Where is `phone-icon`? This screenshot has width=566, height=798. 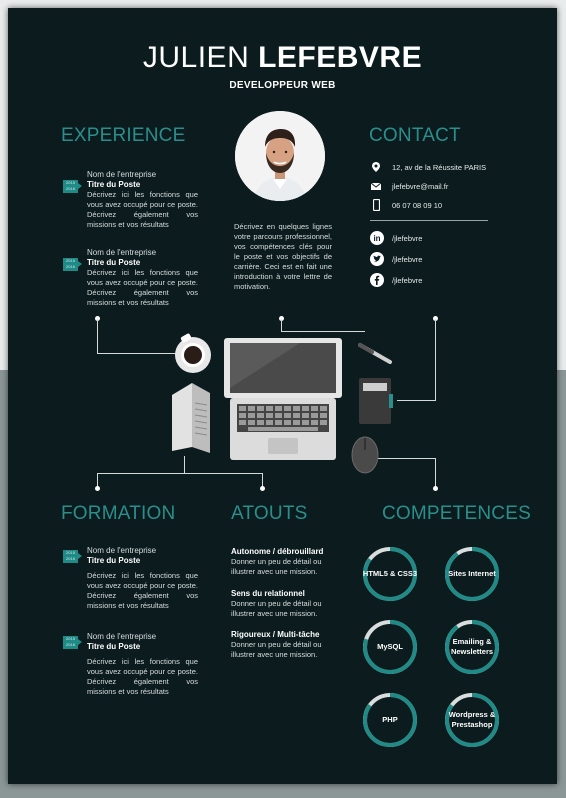
phone-icon is located at coordinates (376, 205).